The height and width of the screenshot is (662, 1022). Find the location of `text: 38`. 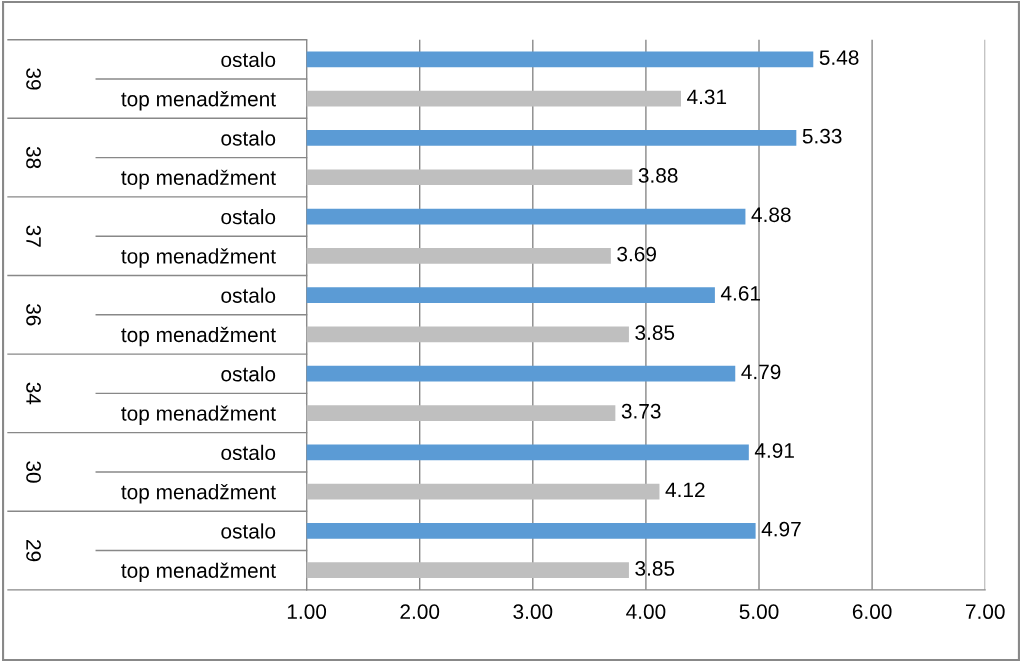

text: 38 is located at coordinates (33, 157).